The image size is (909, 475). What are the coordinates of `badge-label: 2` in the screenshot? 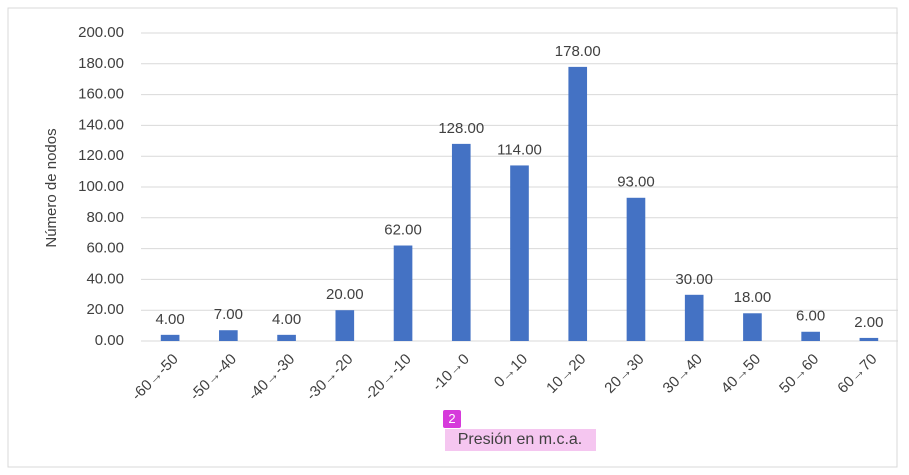 It's located at (451, 418).